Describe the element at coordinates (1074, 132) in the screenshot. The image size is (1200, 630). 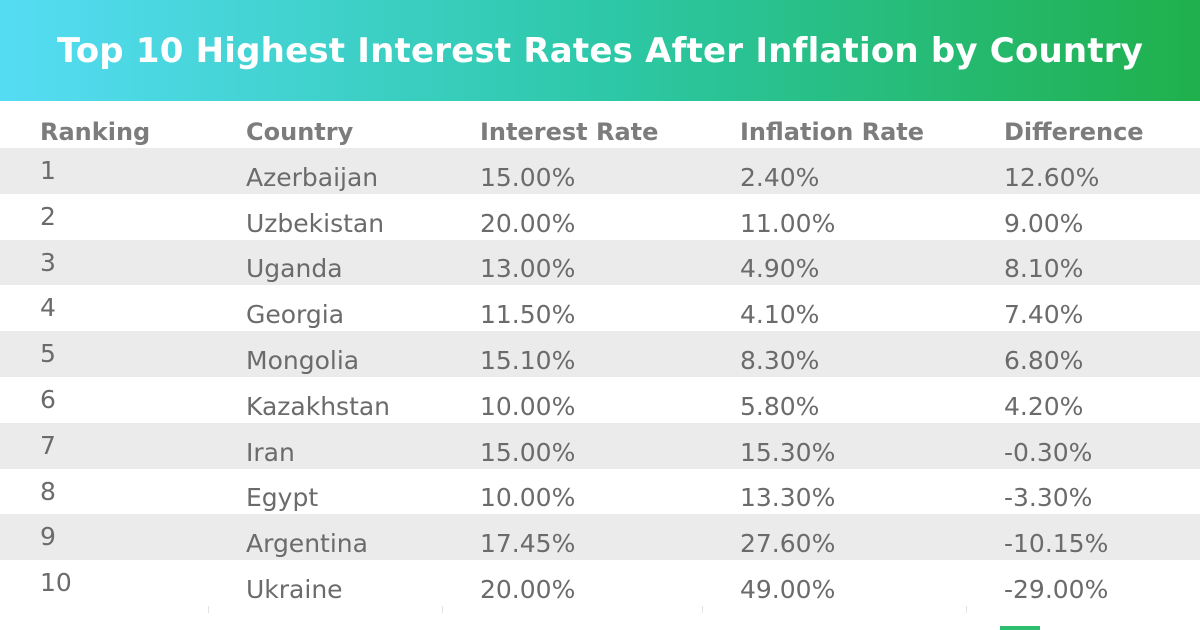
I see `column-header-difference: Difference` at that location.